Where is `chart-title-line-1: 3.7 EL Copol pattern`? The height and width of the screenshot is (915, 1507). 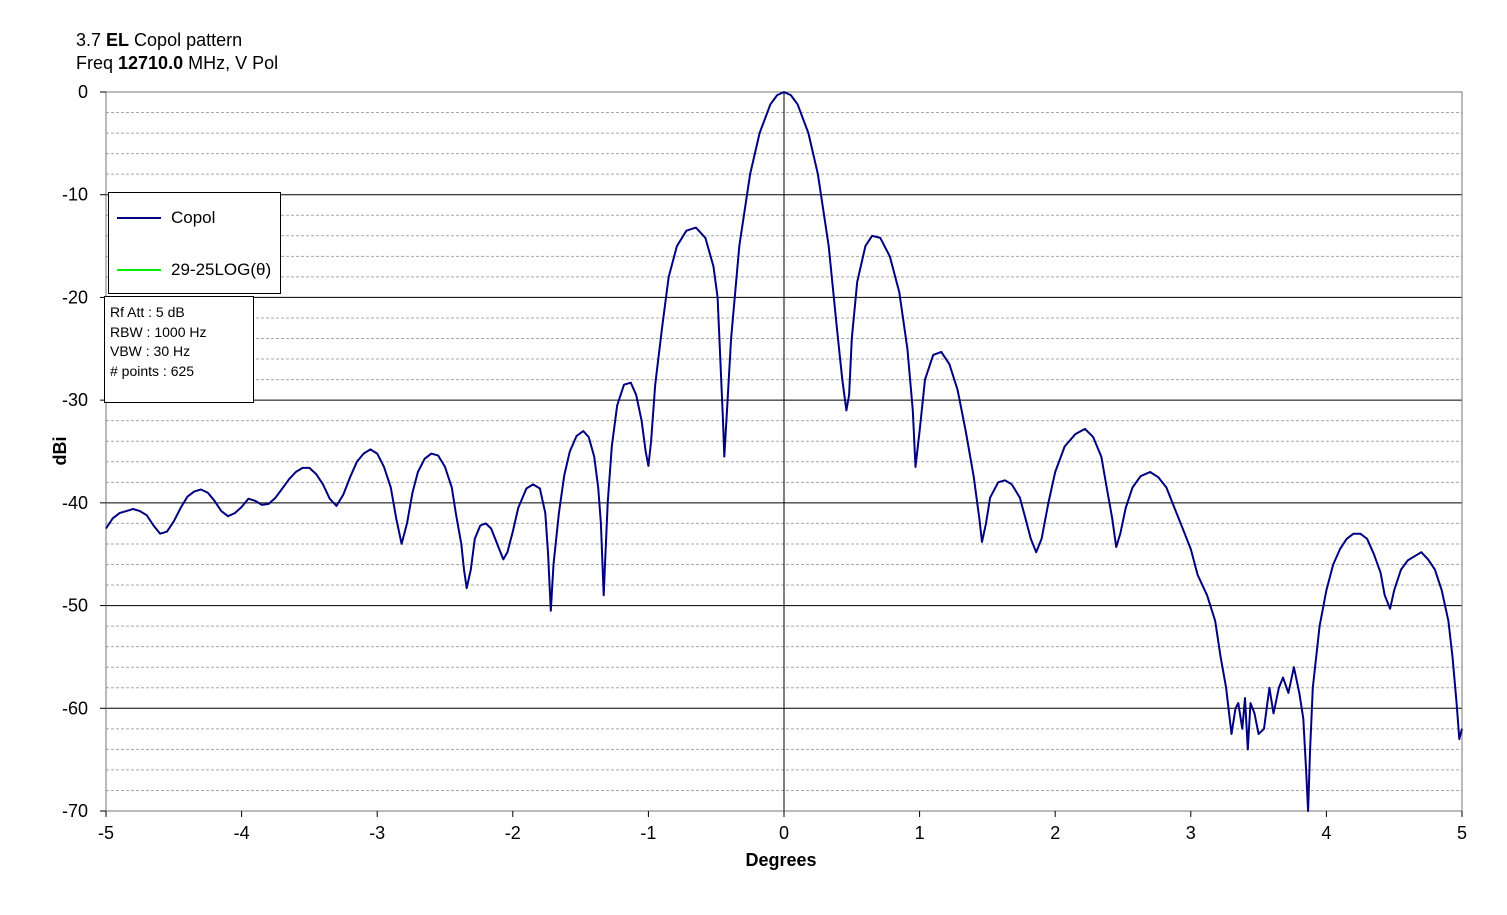
chart-title-line-1: 3.7 EL Copol pattern is located at coordinates (159, 40).